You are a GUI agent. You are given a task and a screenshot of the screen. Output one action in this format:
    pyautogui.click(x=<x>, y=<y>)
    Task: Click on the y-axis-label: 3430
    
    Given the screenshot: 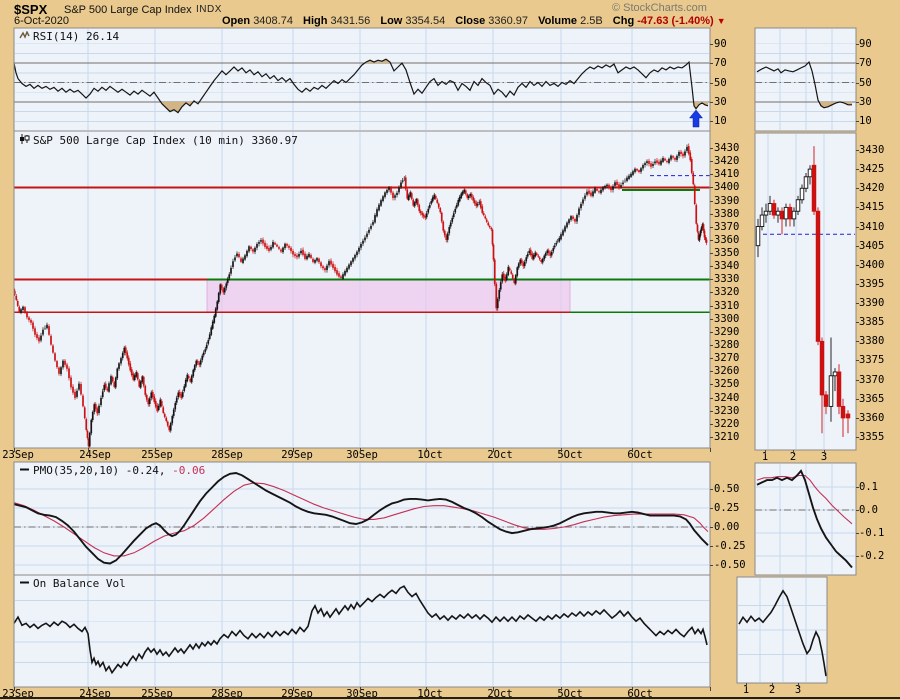 What is the action you would take?
    pyautogui.click(x=727, y=148)
    